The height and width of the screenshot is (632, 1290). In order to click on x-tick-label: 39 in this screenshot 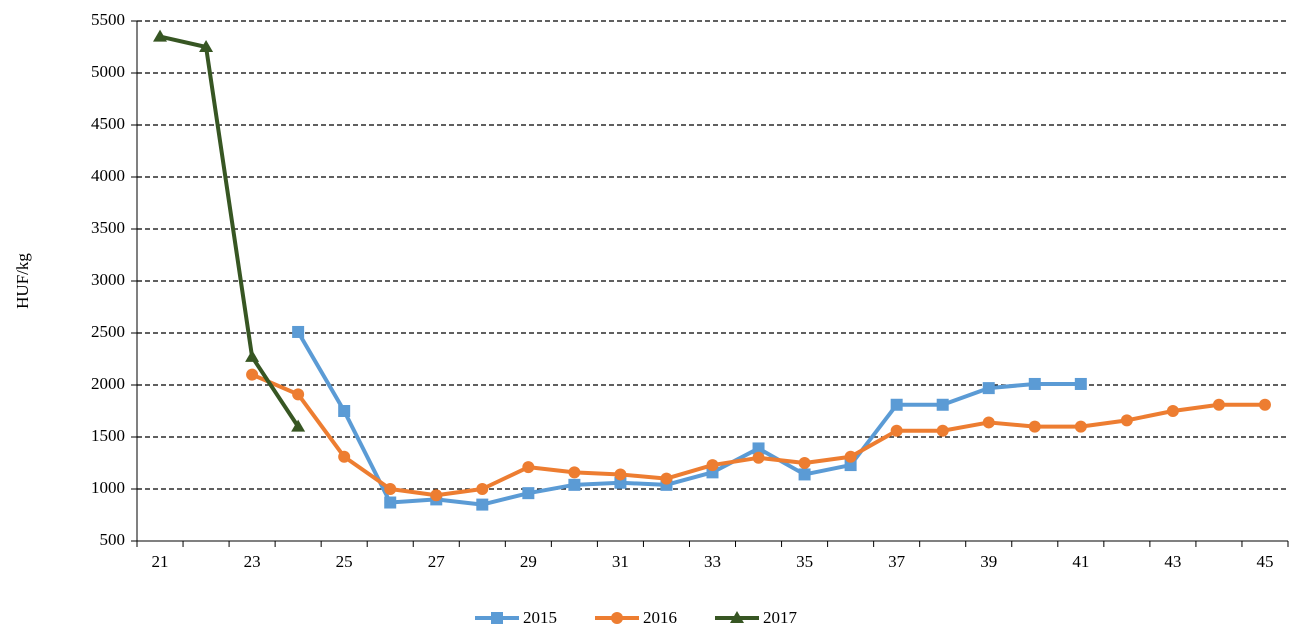, I will do `click(988, 561)`.